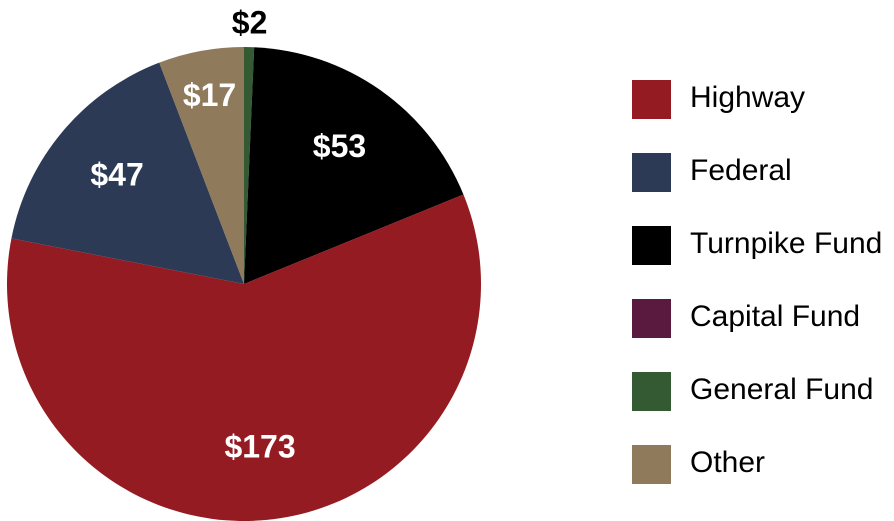  Describe the element at coordinates (209, 95) in the screenshot. I see `value-label: $17` at that location.